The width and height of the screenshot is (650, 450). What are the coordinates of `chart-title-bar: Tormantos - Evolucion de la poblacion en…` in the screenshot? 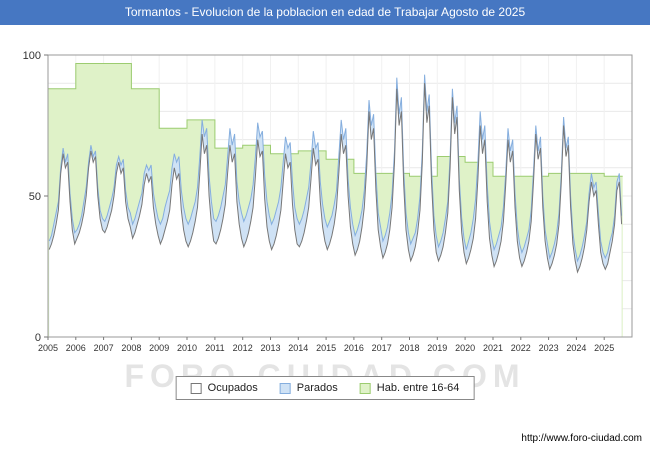 It's located at (325, 12).